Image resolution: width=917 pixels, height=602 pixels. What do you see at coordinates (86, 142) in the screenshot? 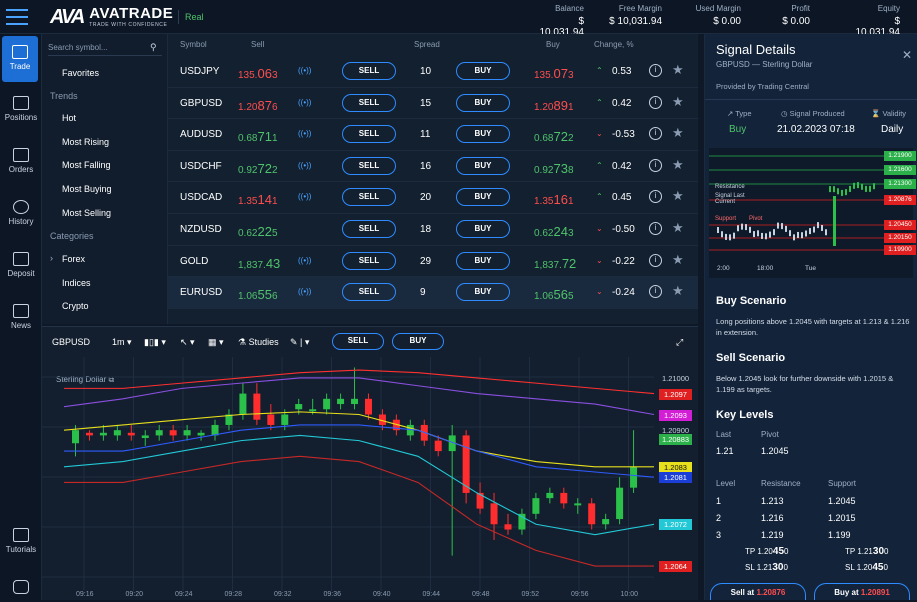
I see `trend-most-rising: Most Rising` at bounding box center [86, 142].